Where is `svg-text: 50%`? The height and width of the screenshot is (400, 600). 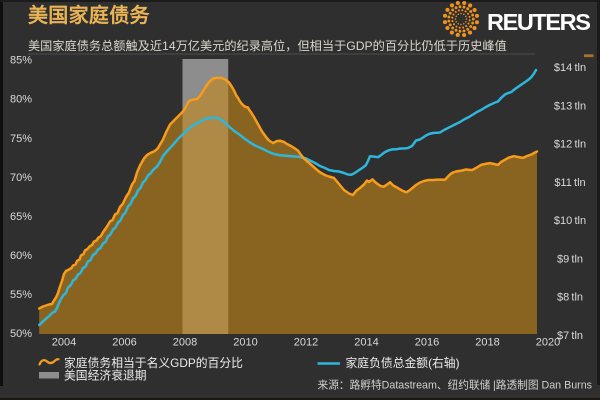
svg-text: 50% is located at coordinates (21, 334).